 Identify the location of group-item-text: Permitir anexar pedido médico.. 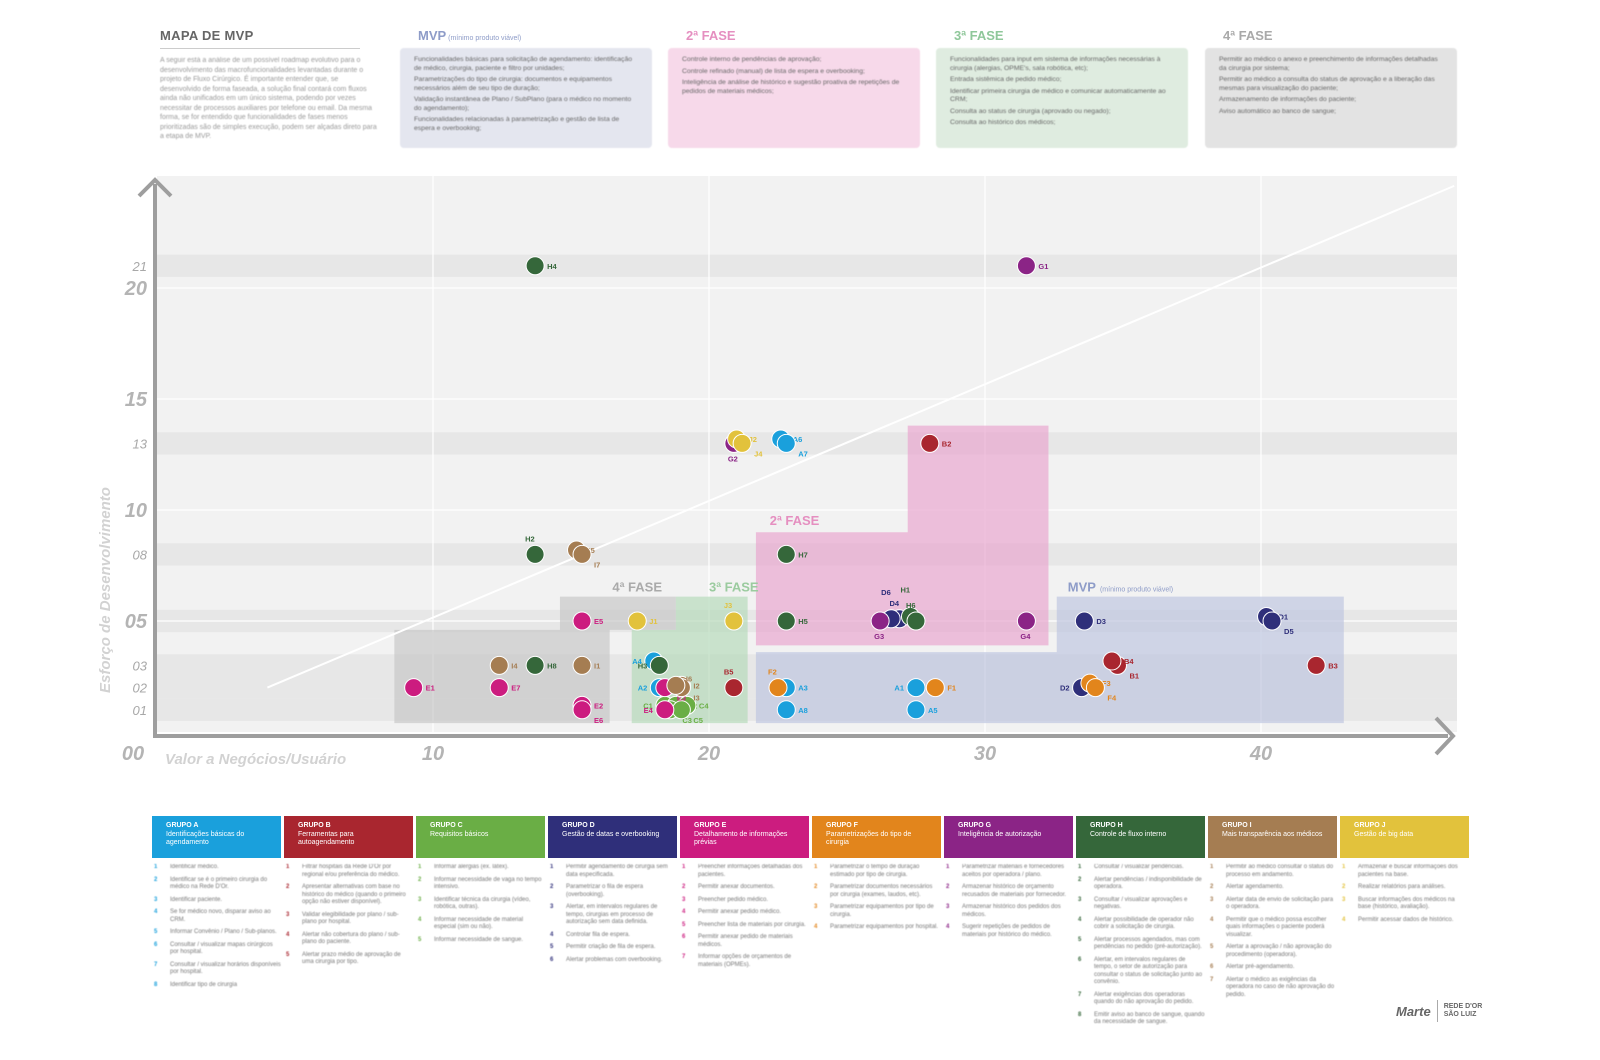
(740, 912).